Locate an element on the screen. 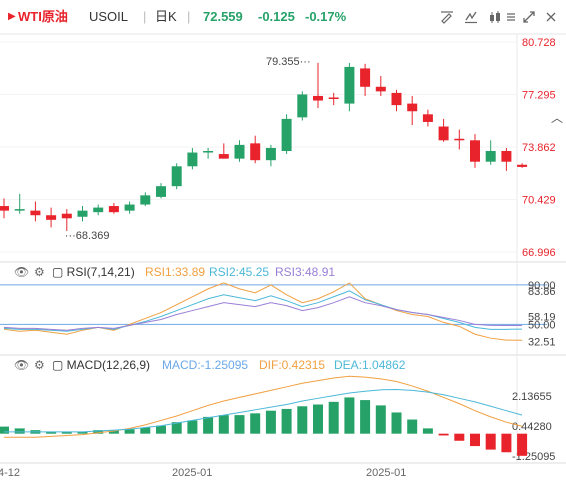 The height and width of the screenshot is (487, 566). rsi-tick-label: 90.00 is located at coordinates (542, 286).